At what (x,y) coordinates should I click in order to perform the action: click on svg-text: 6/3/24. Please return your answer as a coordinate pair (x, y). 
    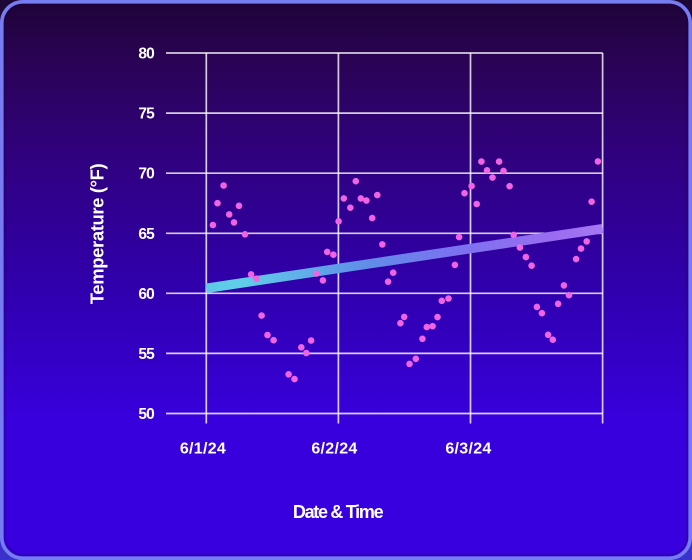
    Looking at the image, I should click on (468, 449).